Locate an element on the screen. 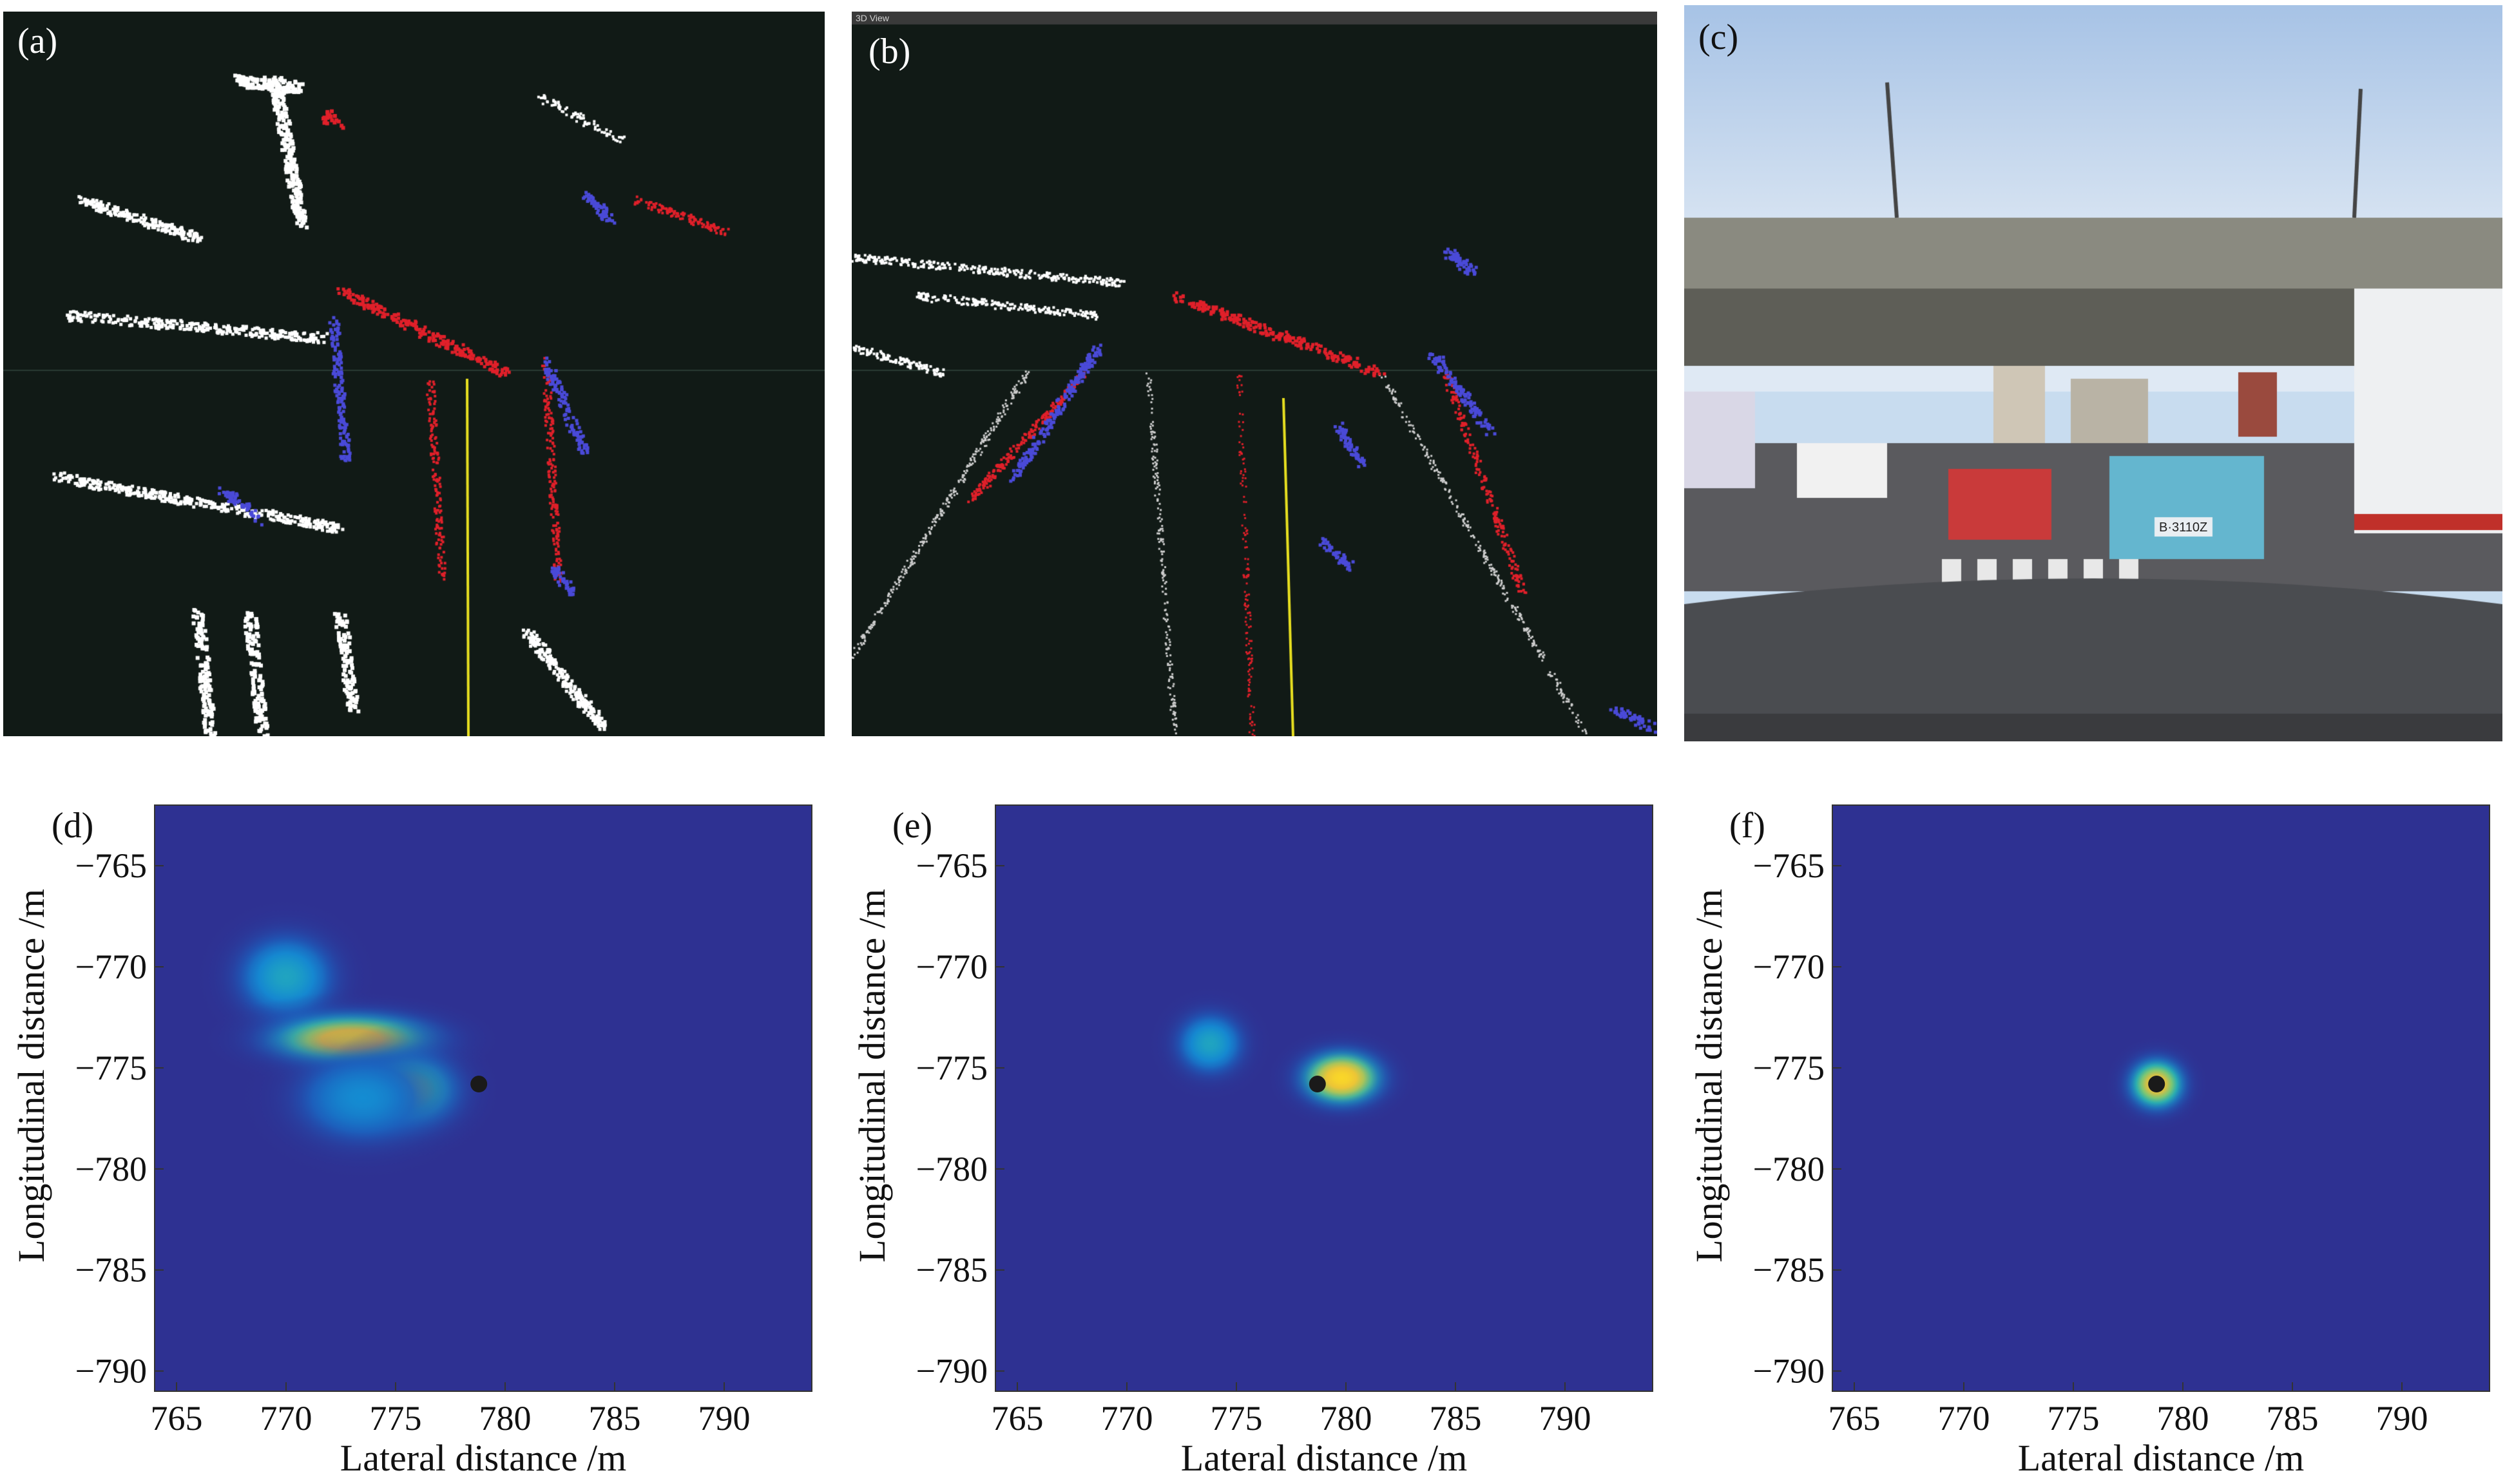 Image resolution: width=2505 pixels, height=1484 pixels. license-plate: B·3110Z is located at coordinates (2183, 527).